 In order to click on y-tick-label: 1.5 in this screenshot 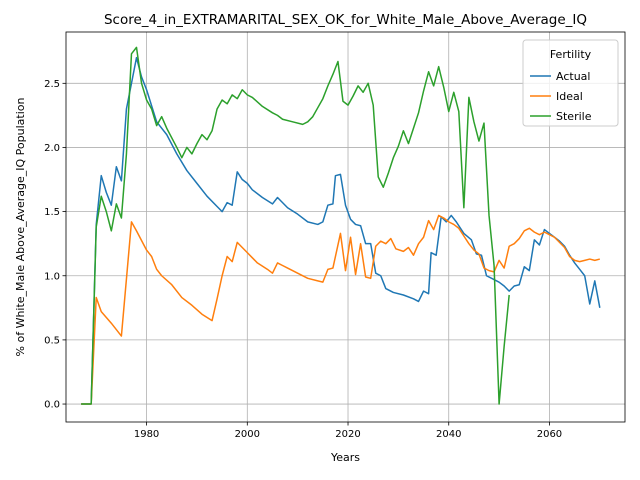, I will do `click(52, 212)`.